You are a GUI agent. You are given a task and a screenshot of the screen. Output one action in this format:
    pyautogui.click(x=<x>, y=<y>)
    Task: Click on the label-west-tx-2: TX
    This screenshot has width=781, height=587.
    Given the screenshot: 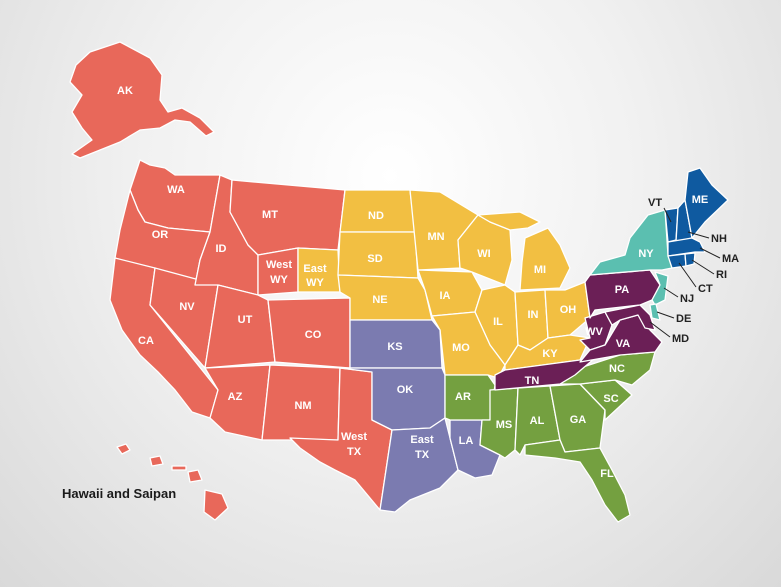 What is the action you would take?
    pyautogui.click(x=354, y=452)
    